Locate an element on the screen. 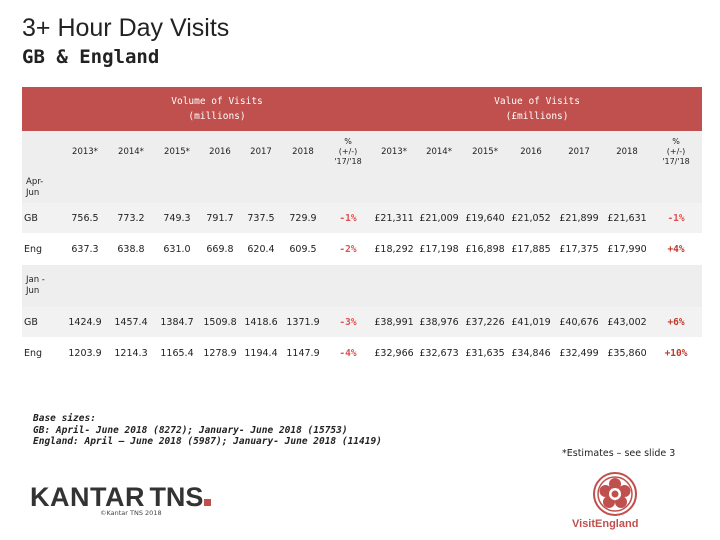  section-label-row: Jan - Jun is located at coordinates (362, 285).